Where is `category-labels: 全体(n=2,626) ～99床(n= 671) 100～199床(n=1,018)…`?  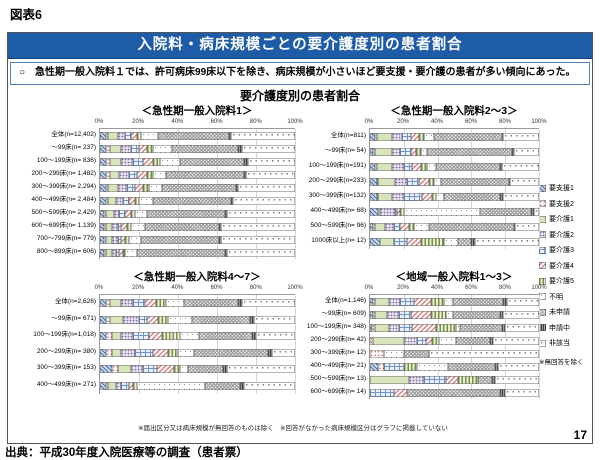 category-labels: 全体(n=2,626) ～99床(n= 671) 100～199床(n=1,018)… is located at coordinates (54, 339).